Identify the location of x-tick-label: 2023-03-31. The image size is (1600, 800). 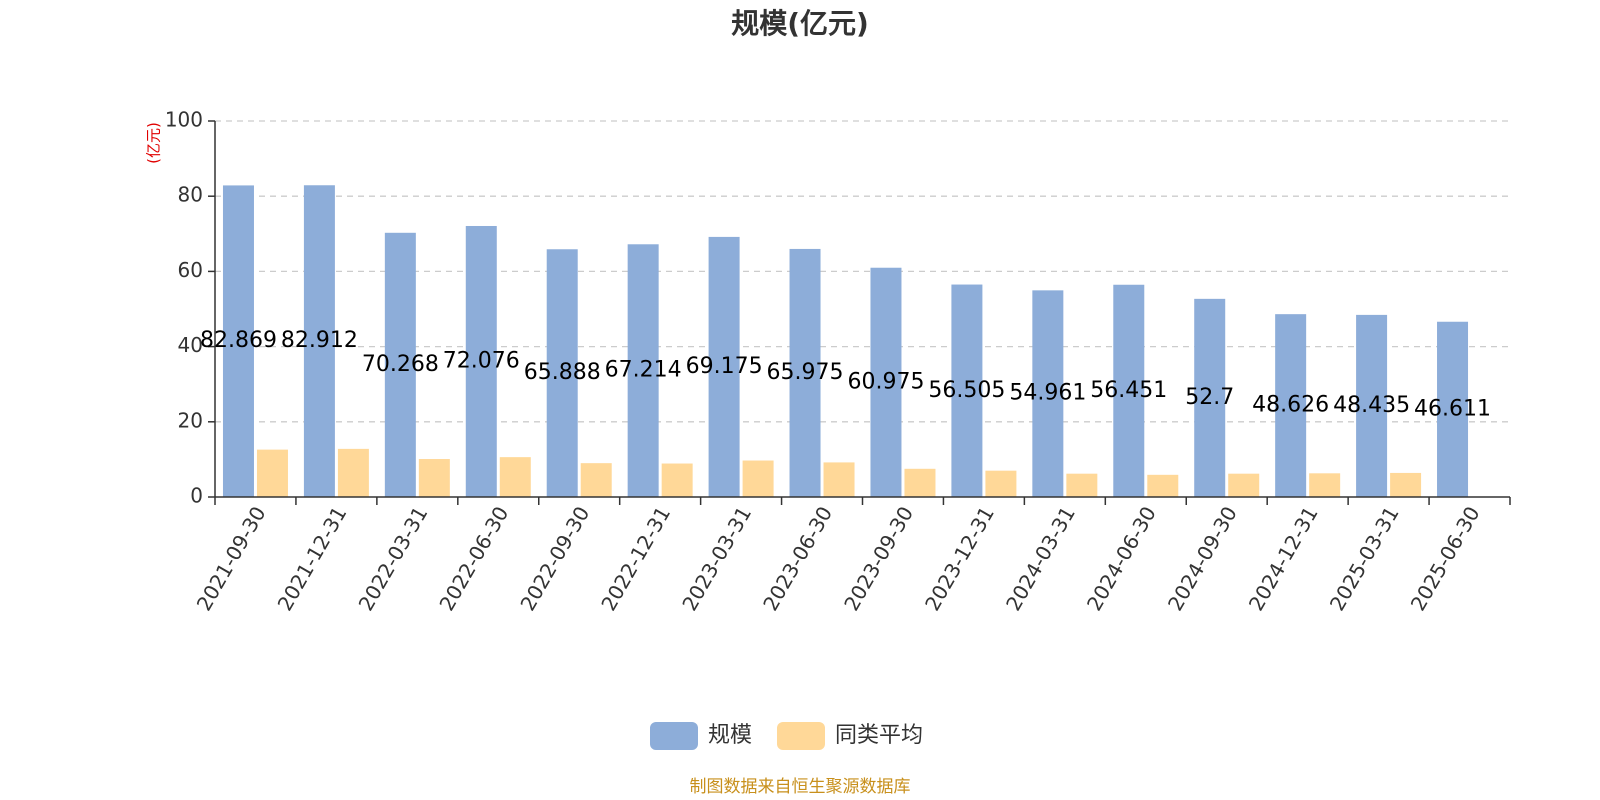
(716, 558).